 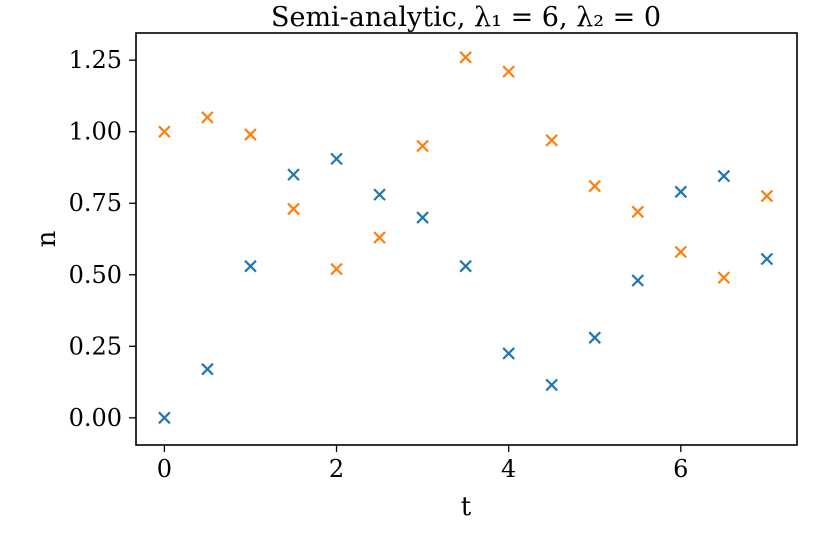 I want to click on y-tick-label: 0.00, so click(x=95, y=418).